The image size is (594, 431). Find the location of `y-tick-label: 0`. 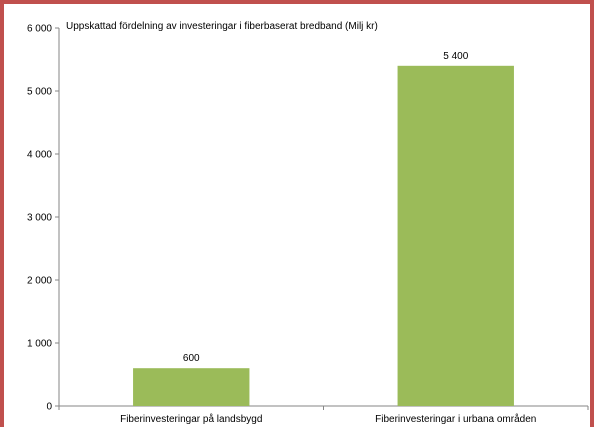

y-tick-label: 0 is located at coordinates (49, 407).